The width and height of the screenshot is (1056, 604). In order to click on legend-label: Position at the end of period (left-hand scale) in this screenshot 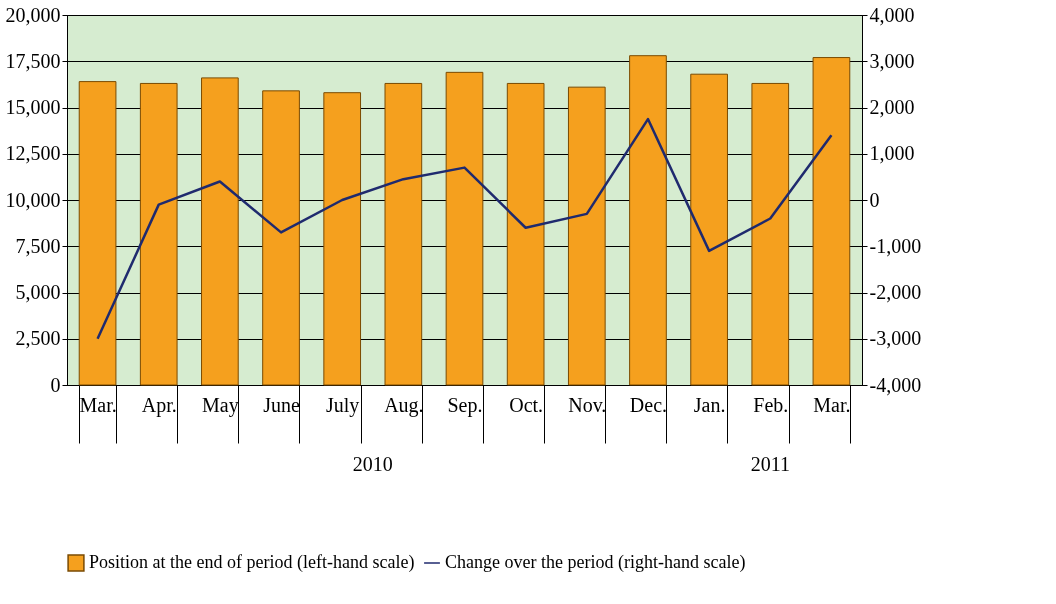, I will do `click(252, 562)`.